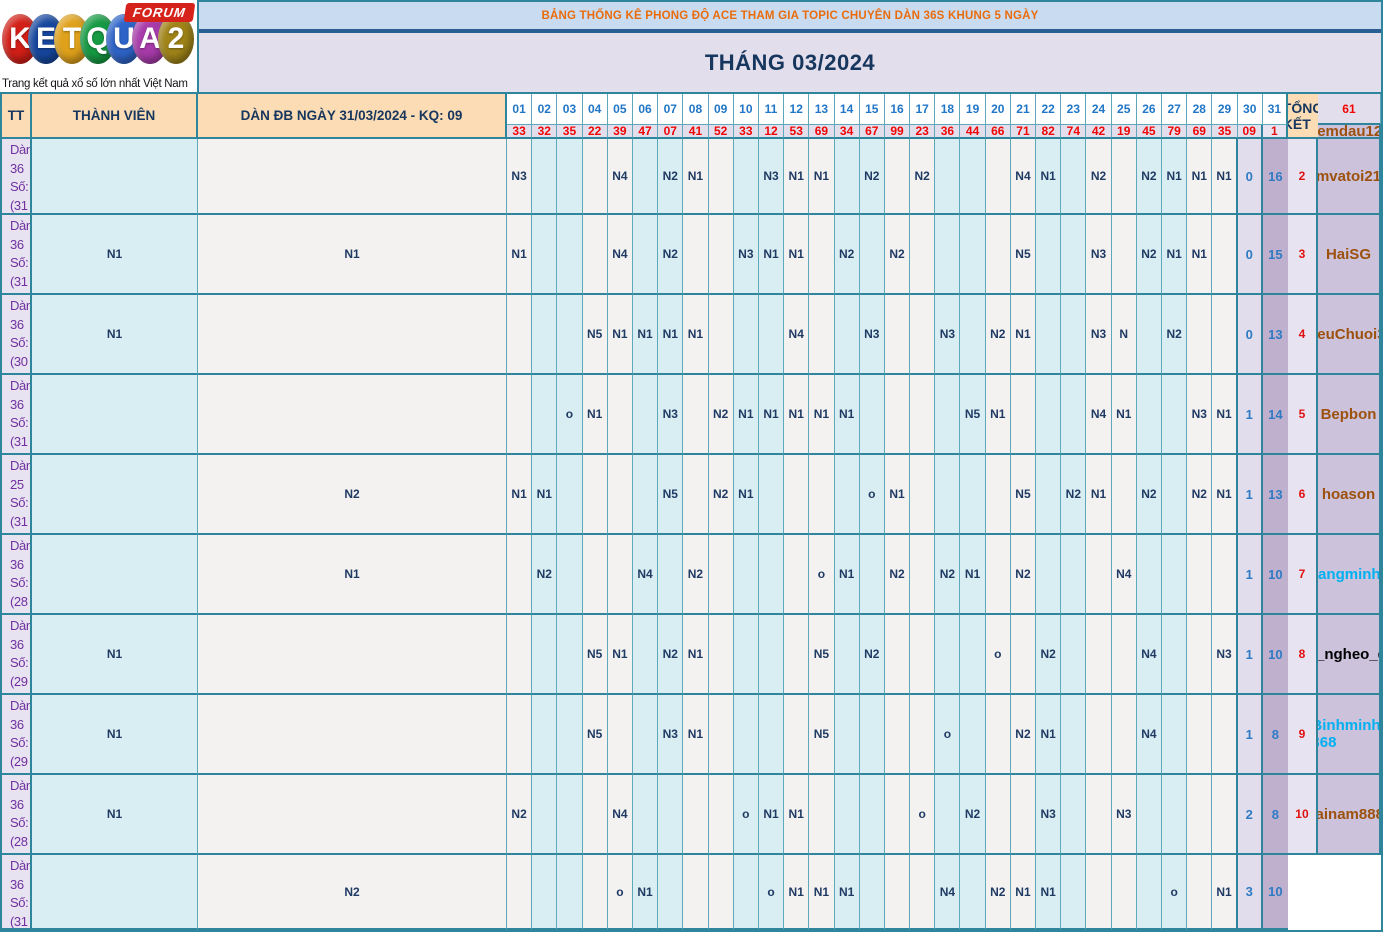 This screenshot has width=1383, height=932. I want to click on member-name: Kiep_ngheo_di_tu, so click(1349, 655).